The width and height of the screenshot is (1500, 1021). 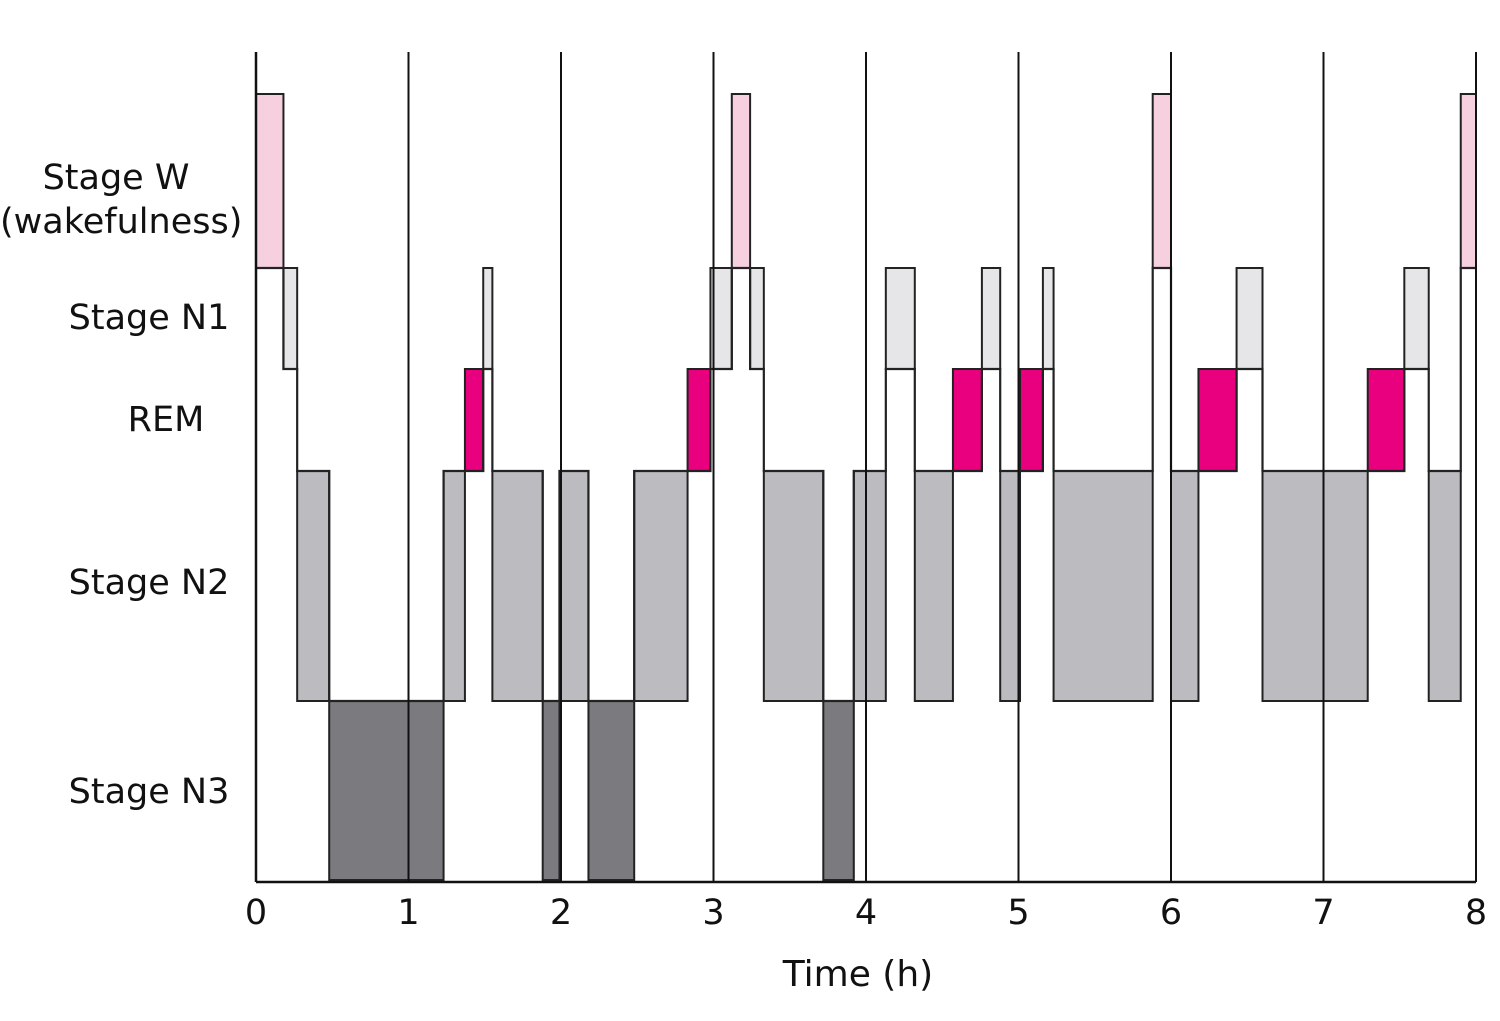 What do you see at coordinates (256, 913) in the screenshot?
I see `x-tick-label: 0` at bounding box center [256, 913].